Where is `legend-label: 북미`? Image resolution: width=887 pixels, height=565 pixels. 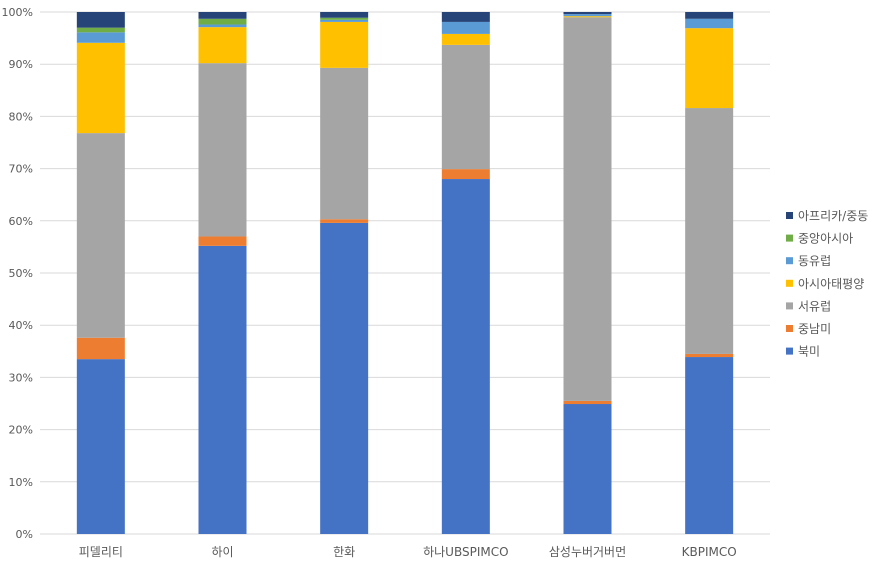 legend-label: 북미 is located at coordinates (809, 352).